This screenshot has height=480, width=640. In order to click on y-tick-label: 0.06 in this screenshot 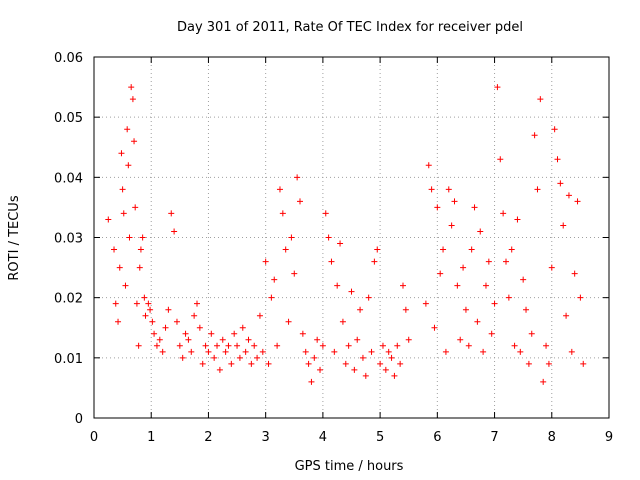, I will do `click(68, 58)`.